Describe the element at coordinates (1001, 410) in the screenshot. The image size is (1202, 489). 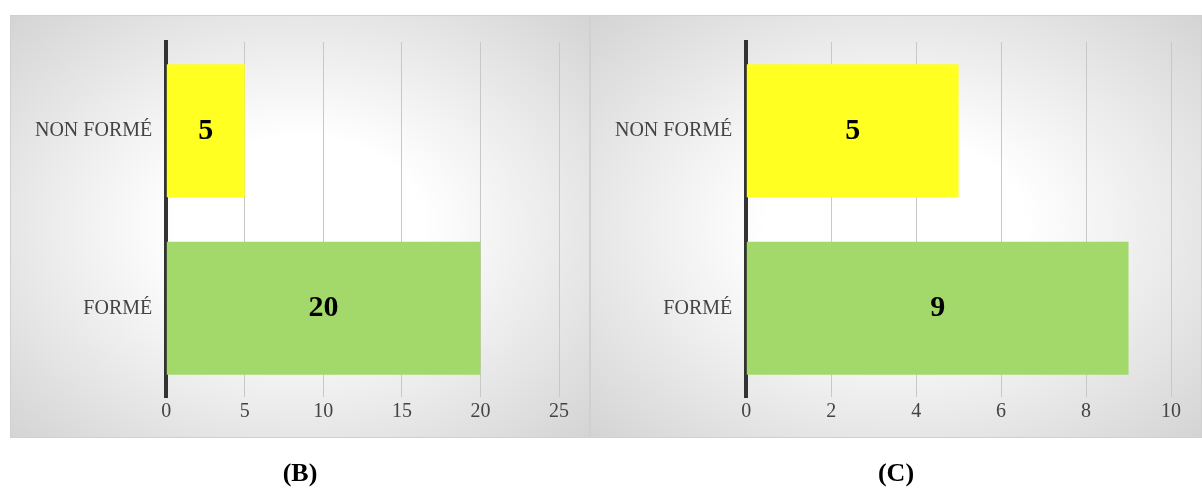
I see `x-tick-label: 6` at that location.